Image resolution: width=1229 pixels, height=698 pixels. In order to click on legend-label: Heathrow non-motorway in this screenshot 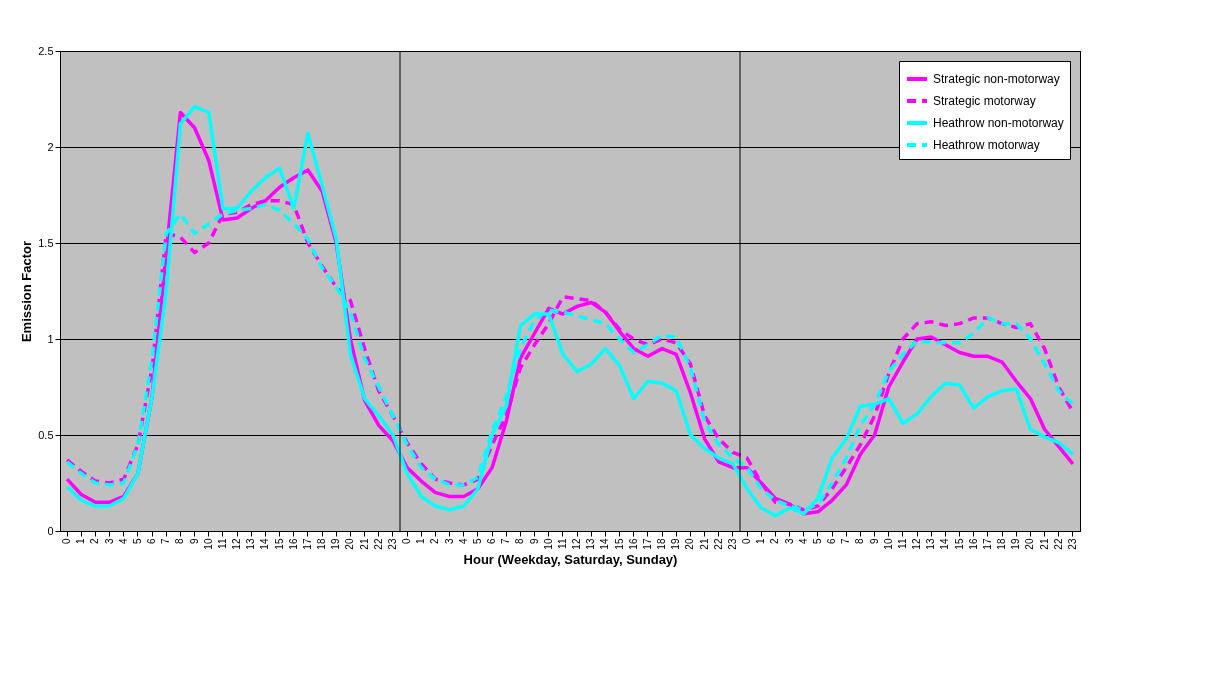, I will do `click(998, 123)`.